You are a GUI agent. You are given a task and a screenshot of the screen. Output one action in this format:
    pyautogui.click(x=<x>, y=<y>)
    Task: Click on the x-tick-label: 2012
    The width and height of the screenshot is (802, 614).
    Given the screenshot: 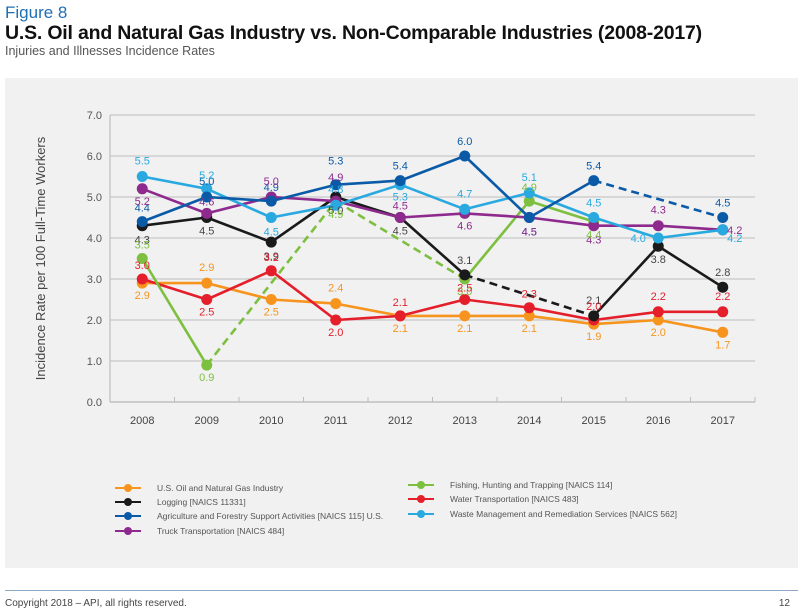 What is the action you would take?
    pyautogui.click(x=400, y=421)
    